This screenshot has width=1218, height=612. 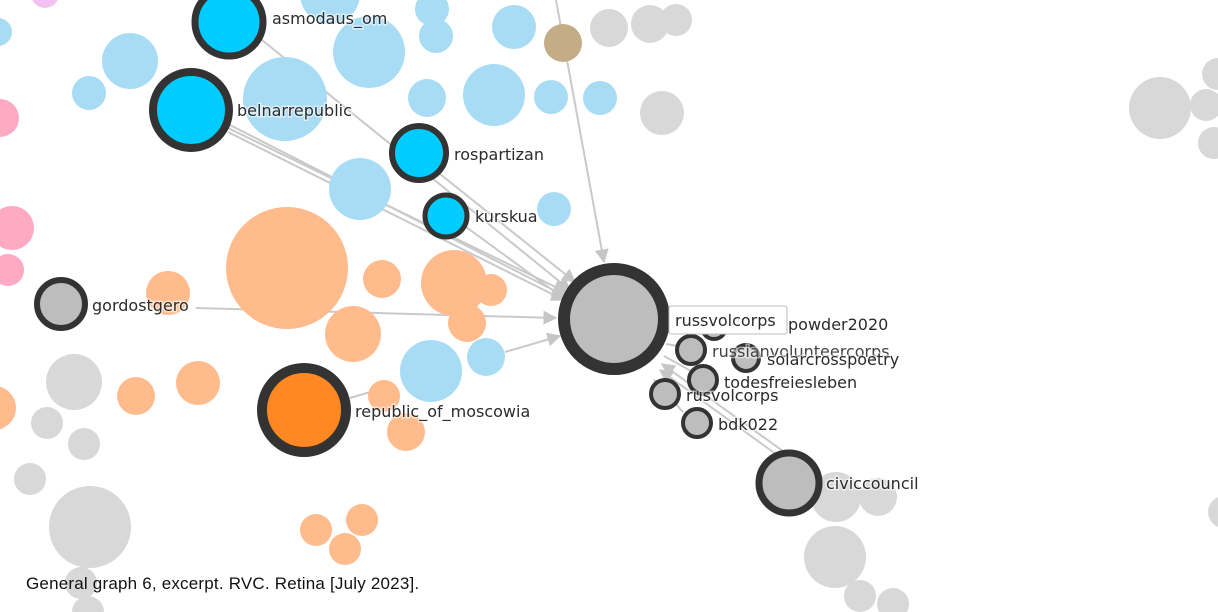 I want to click on label-civiccouncil: civiccouncil, so click(x=872, y=483).